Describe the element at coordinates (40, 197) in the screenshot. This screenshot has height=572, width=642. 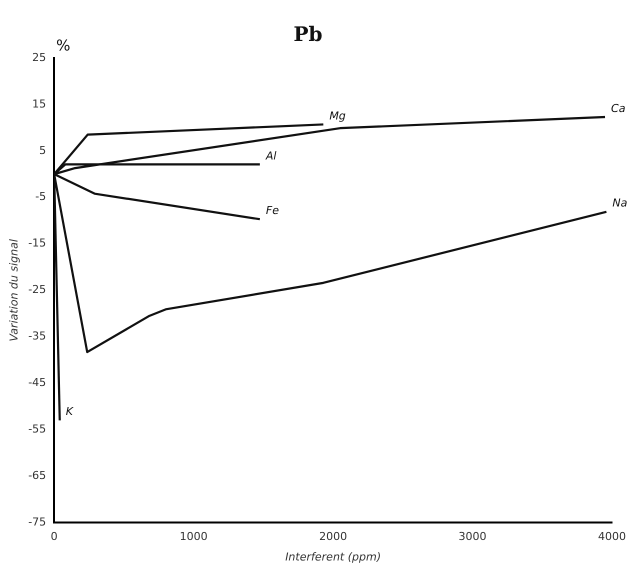
I see `y-tick-label: -5` at that location.